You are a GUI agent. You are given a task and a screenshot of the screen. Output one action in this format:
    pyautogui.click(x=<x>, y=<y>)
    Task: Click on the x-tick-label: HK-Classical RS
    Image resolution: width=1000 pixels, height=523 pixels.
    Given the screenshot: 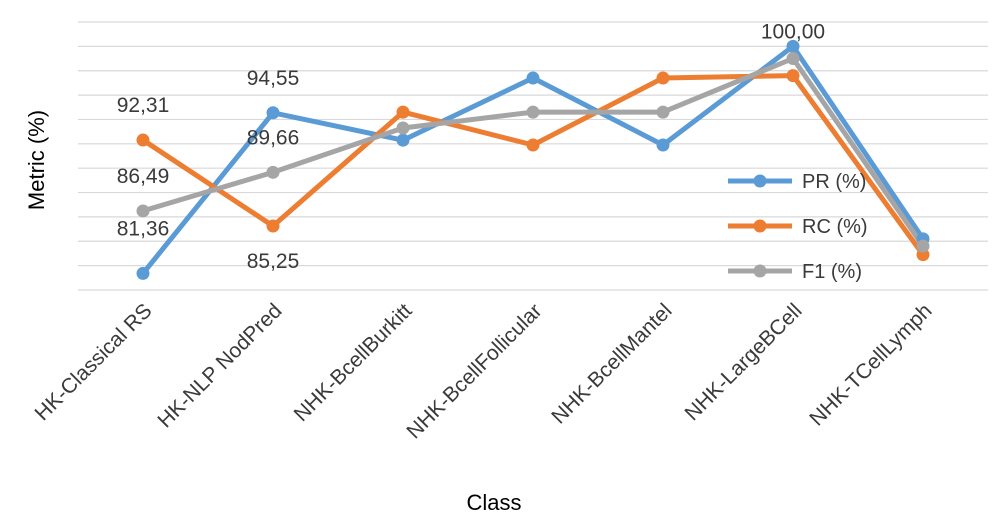 What is the action you would take?
    pyautogui.click(x=94, y=362)
    